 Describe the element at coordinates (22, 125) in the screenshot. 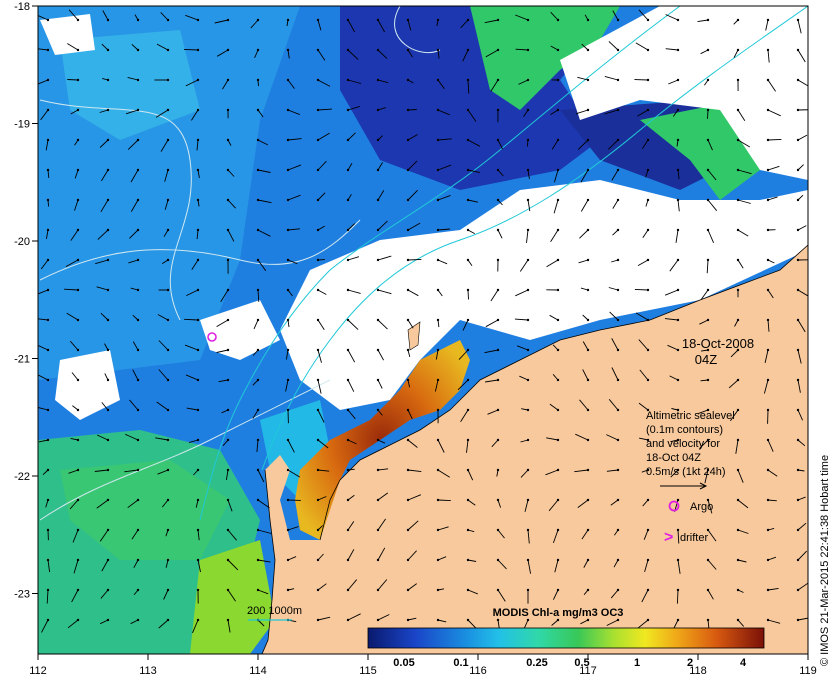

I see `y-tick-label: -19` at that location.